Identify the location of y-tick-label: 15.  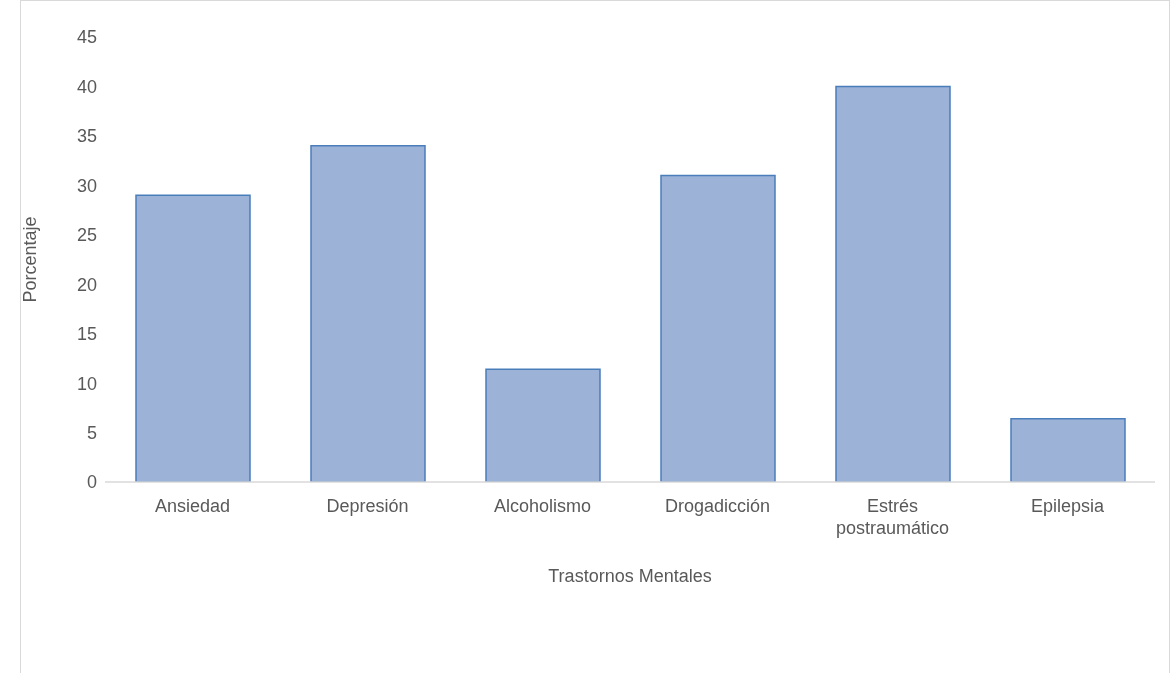
(86, 334).